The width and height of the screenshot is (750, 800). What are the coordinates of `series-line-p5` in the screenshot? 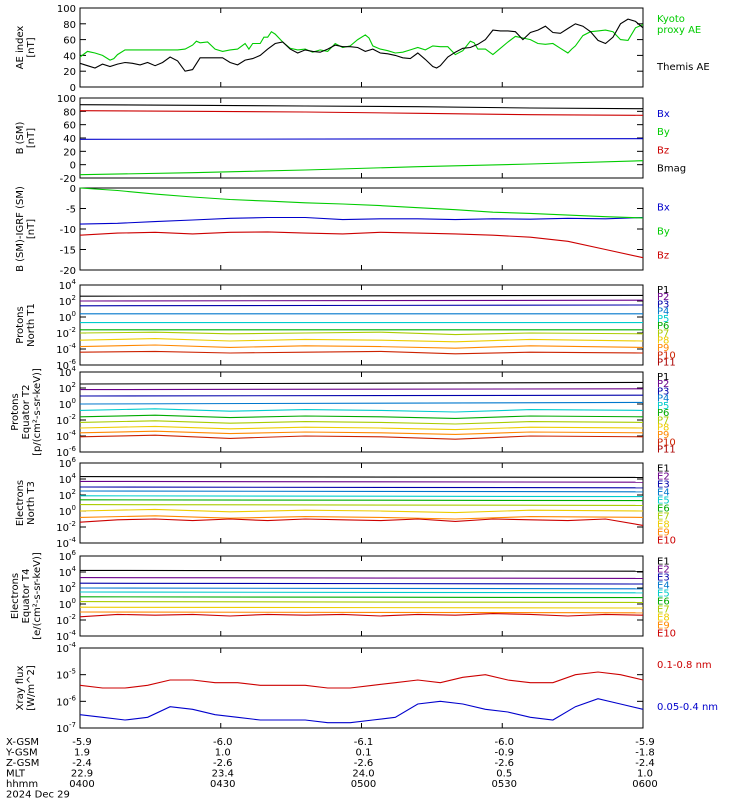 It's located at (361, 410).